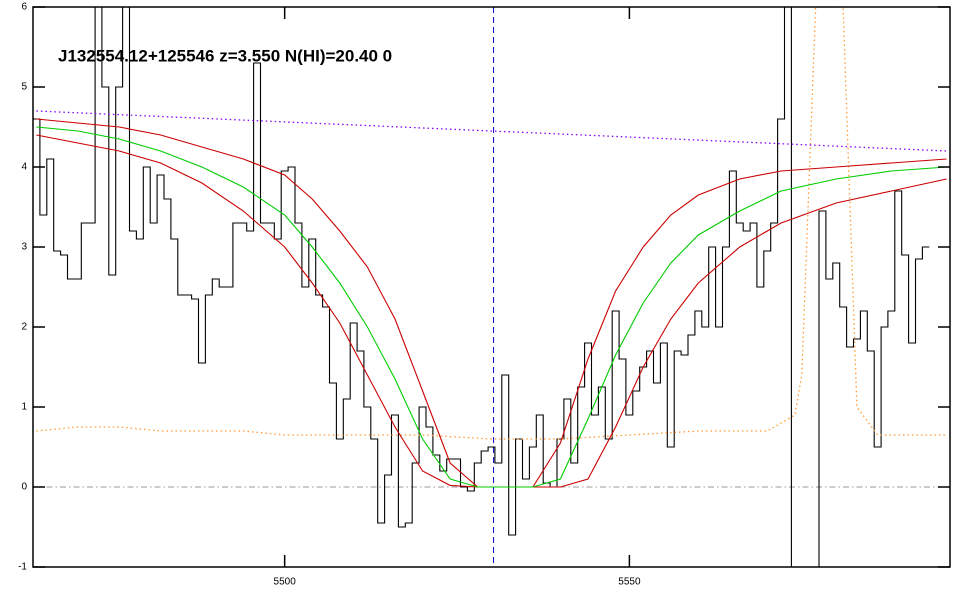  I want to click on y-tick-label: 5, so click(24, 87).